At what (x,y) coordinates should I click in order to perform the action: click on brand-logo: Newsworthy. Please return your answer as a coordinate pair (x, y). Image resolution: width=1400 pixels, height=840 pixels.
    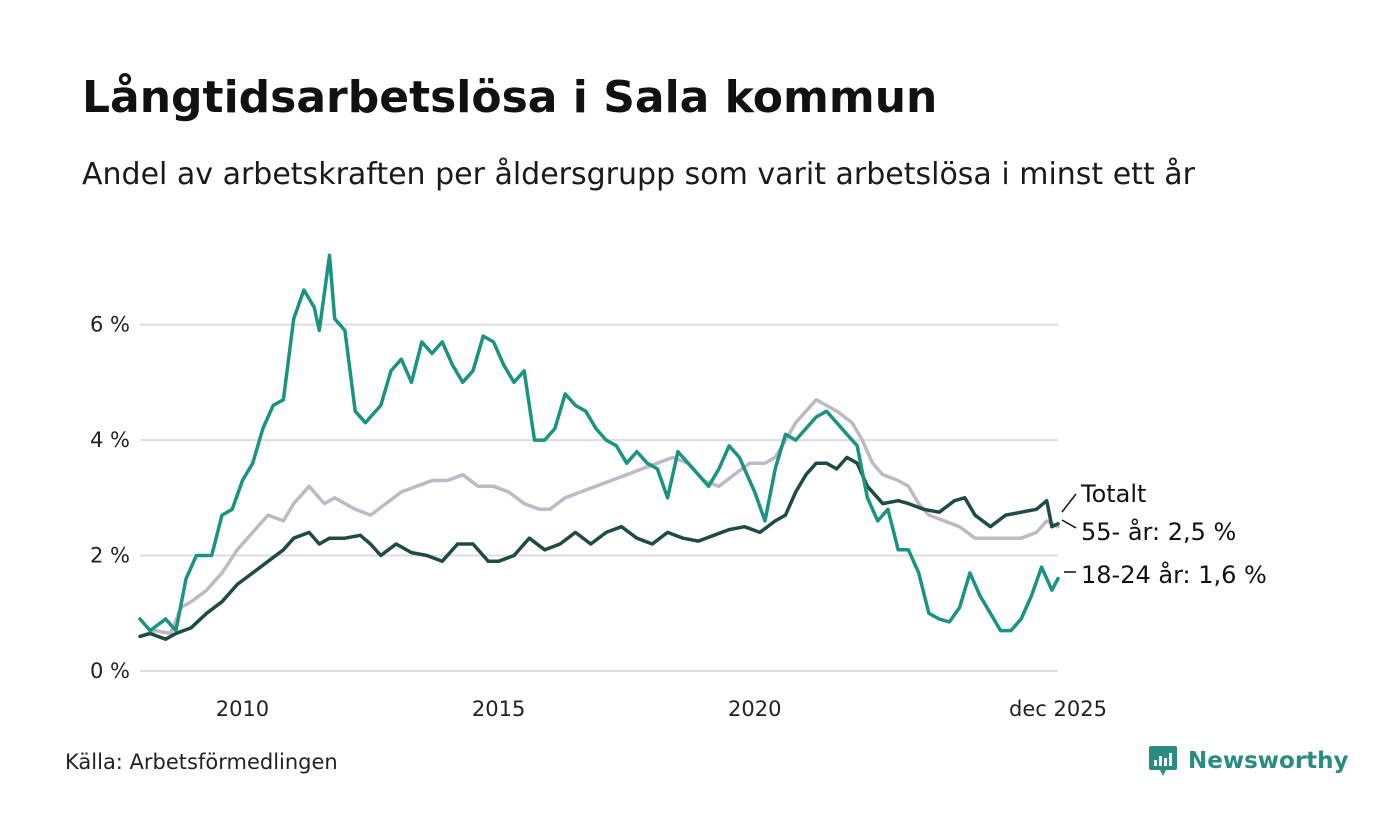
    Looking at the image, I should click on (1248, 761).